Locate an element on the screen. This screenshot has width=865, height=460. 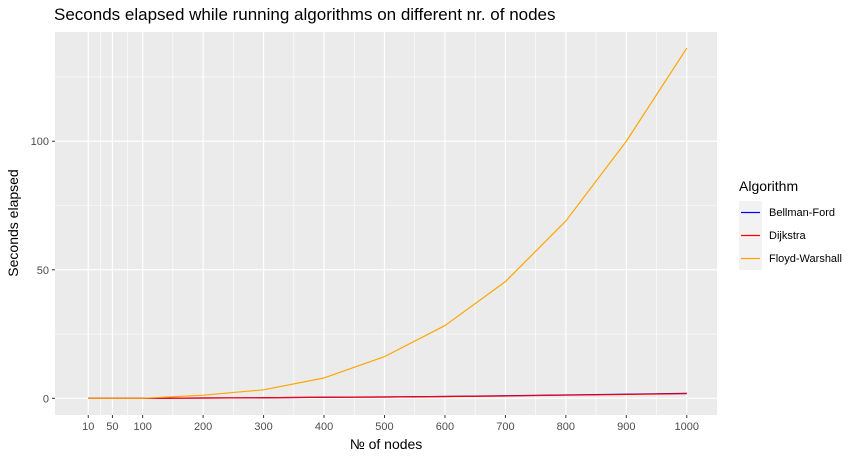
x-tick-label: 700 is located at coordinates (505, 427).